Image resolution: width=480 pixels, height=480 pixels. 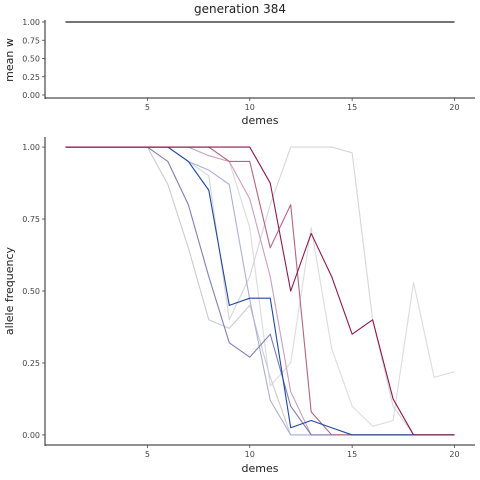 What do you see at coordinates (302, 105) in the screenshot?
I see `mean-w-x-ticks: 5 10 15 20` at bounding box center [302, 105].